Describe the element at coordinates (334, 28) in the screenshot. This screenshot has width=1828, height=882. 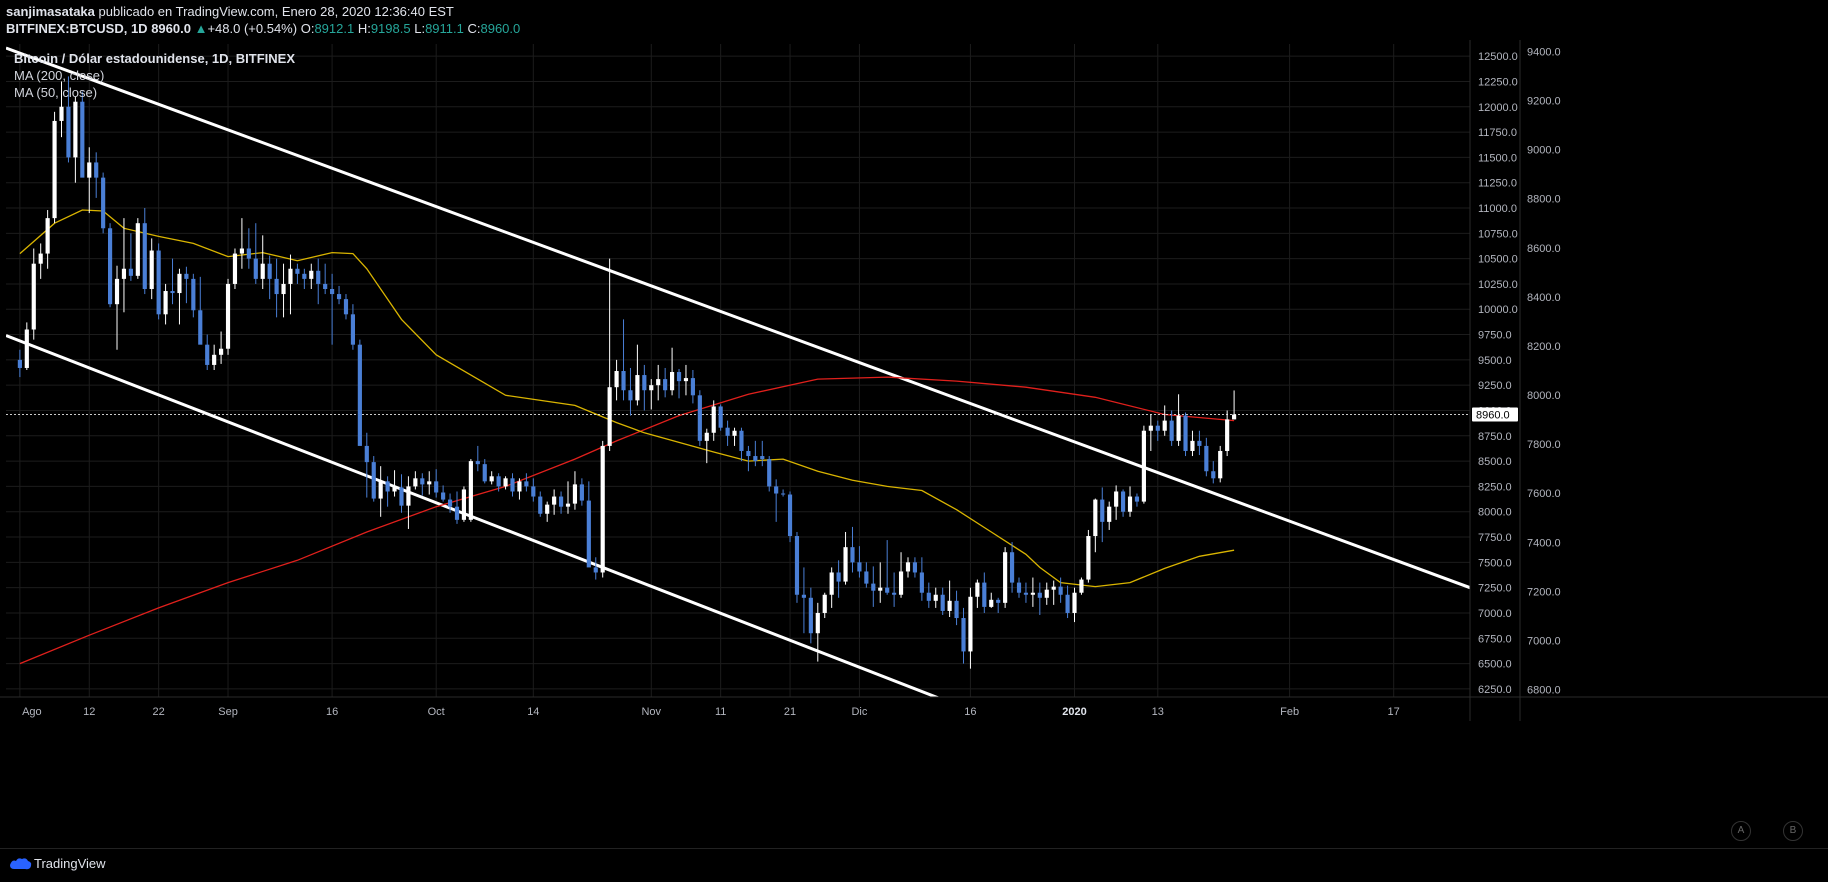
I see `open-value: 8912.1` at that location.